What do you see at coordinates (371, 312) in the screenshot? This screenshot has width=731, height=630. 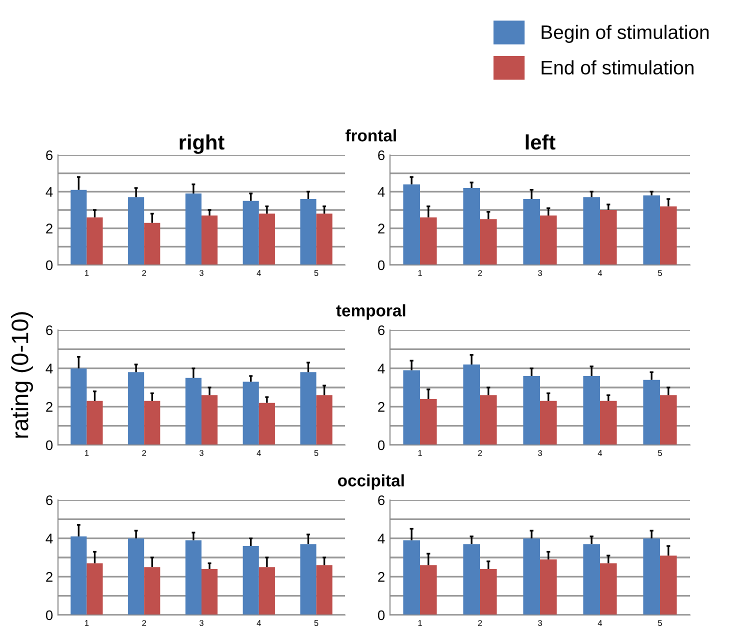 I see `chart-subtitle: temporal` at bounding box center [371, 312].